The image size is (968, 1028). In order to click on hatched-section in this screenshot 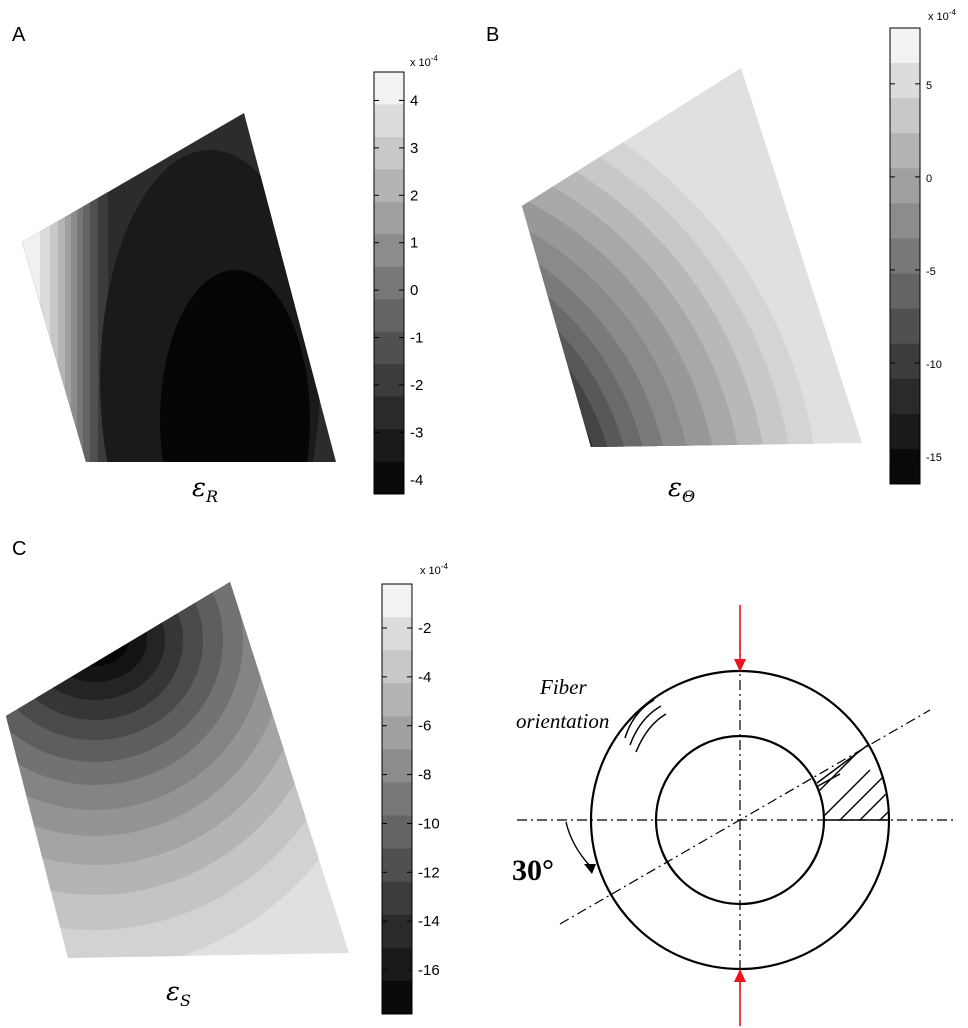, I will do `click(853, 782)`.